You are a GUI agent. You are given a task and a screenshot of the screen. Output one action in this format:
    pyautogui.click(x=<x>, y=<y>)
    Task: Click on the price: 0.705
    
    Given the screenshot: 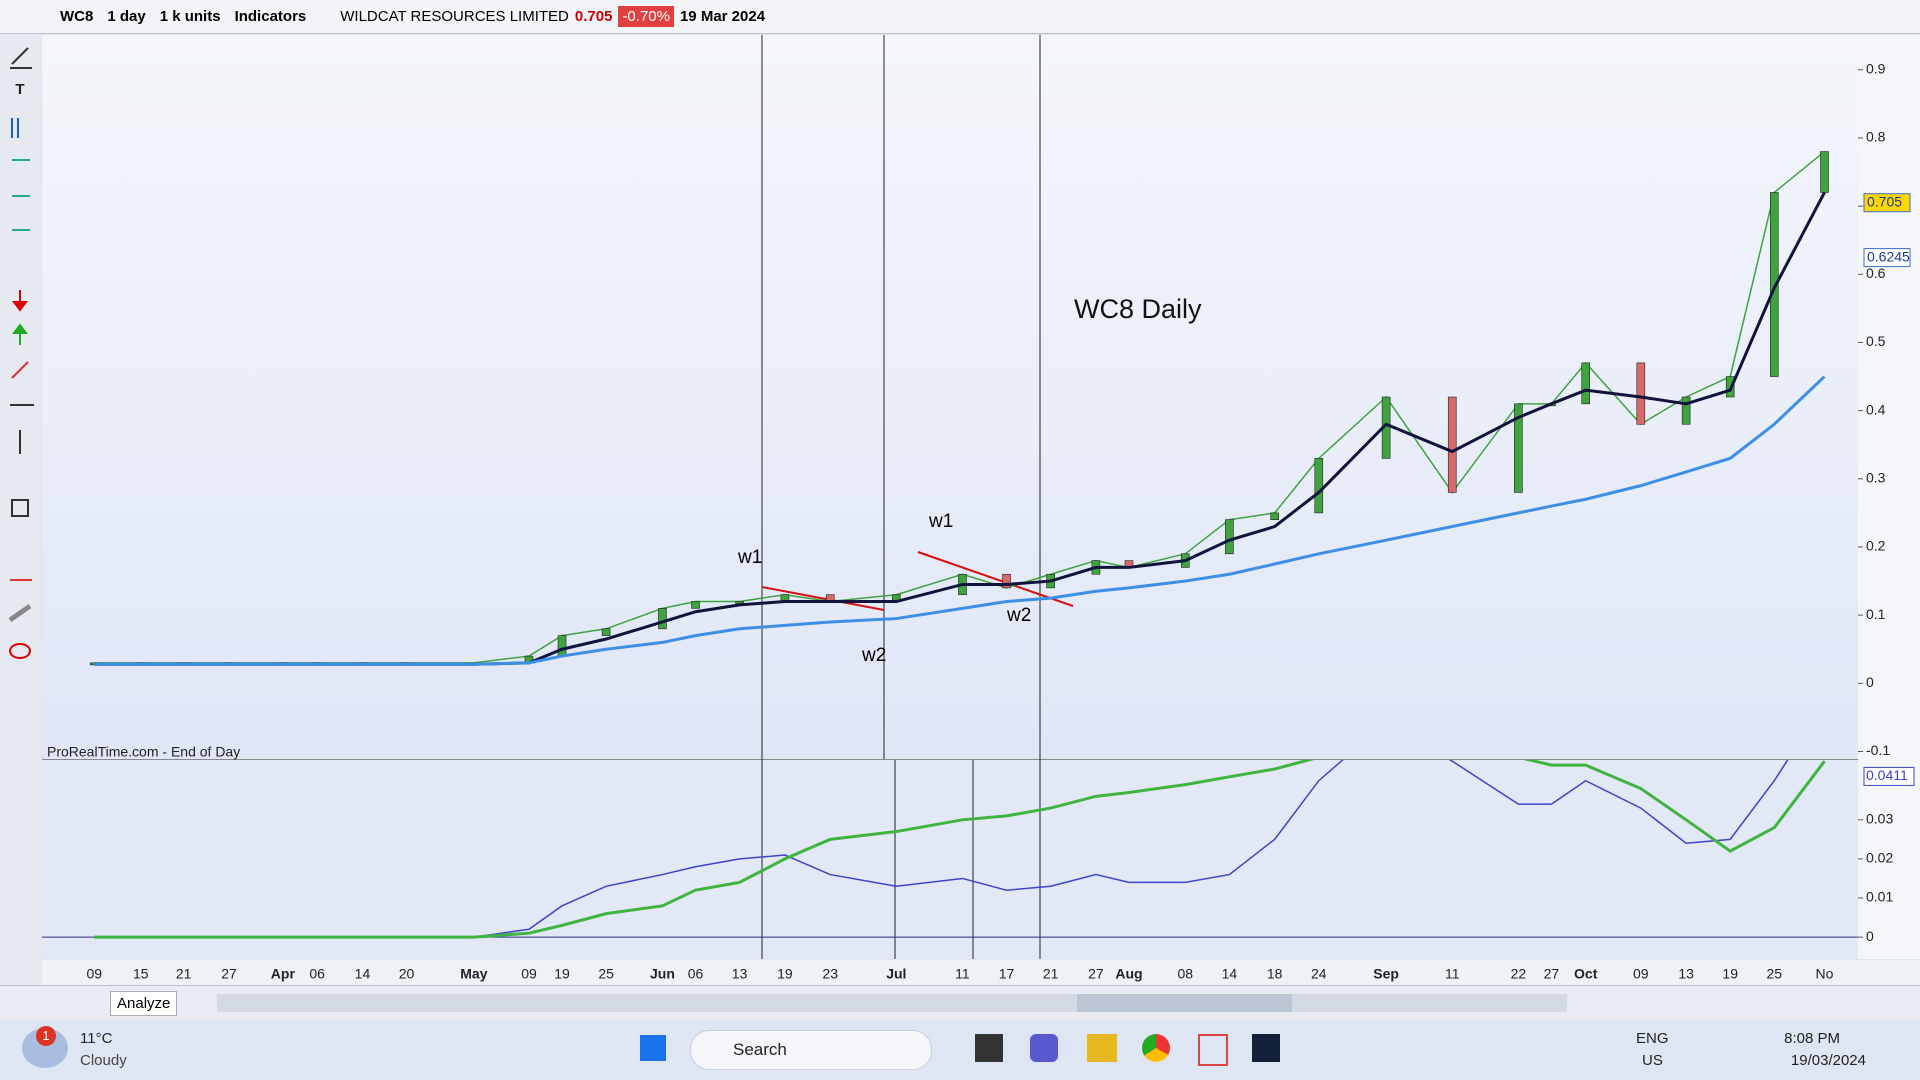 What is the action you would take?
    pyautogui.click(x=593, y=16)
    